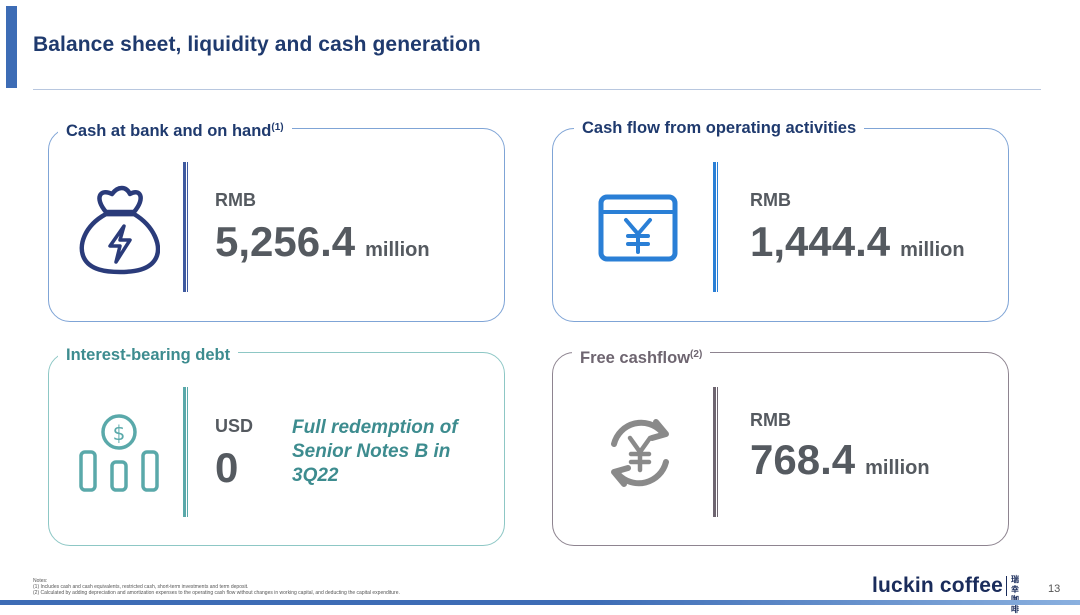  What do you see at coordinates (276, 449) in the screenshot?
I see `debt-card` at bounding box center [276, 449].